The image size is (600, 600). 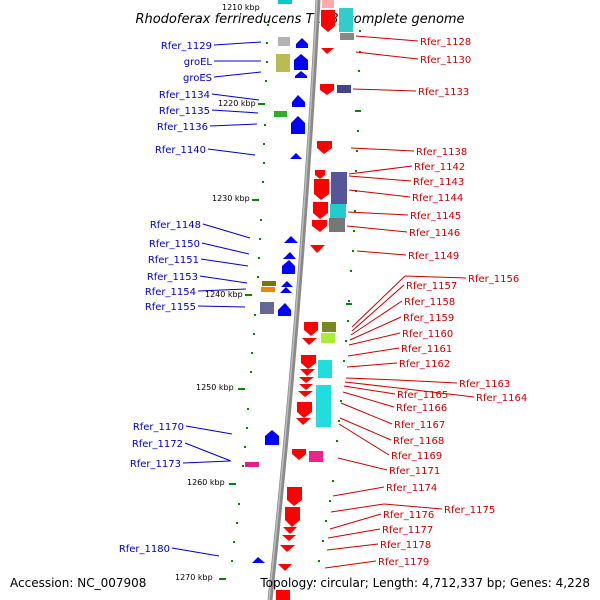 What do you see at coordinates (411, 488) in the screenshot?
I see `label-rfer-1174: Rfer_1174` at bounding box center [411, 488].